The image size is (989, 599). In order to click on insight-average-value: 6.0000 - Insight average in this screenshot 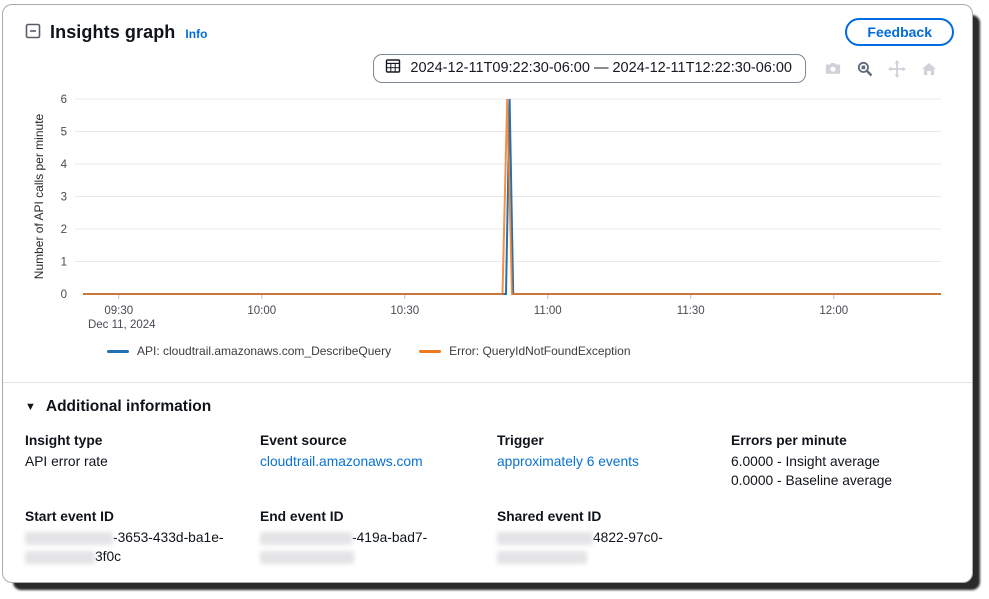, I will do `click(805, 461)`.